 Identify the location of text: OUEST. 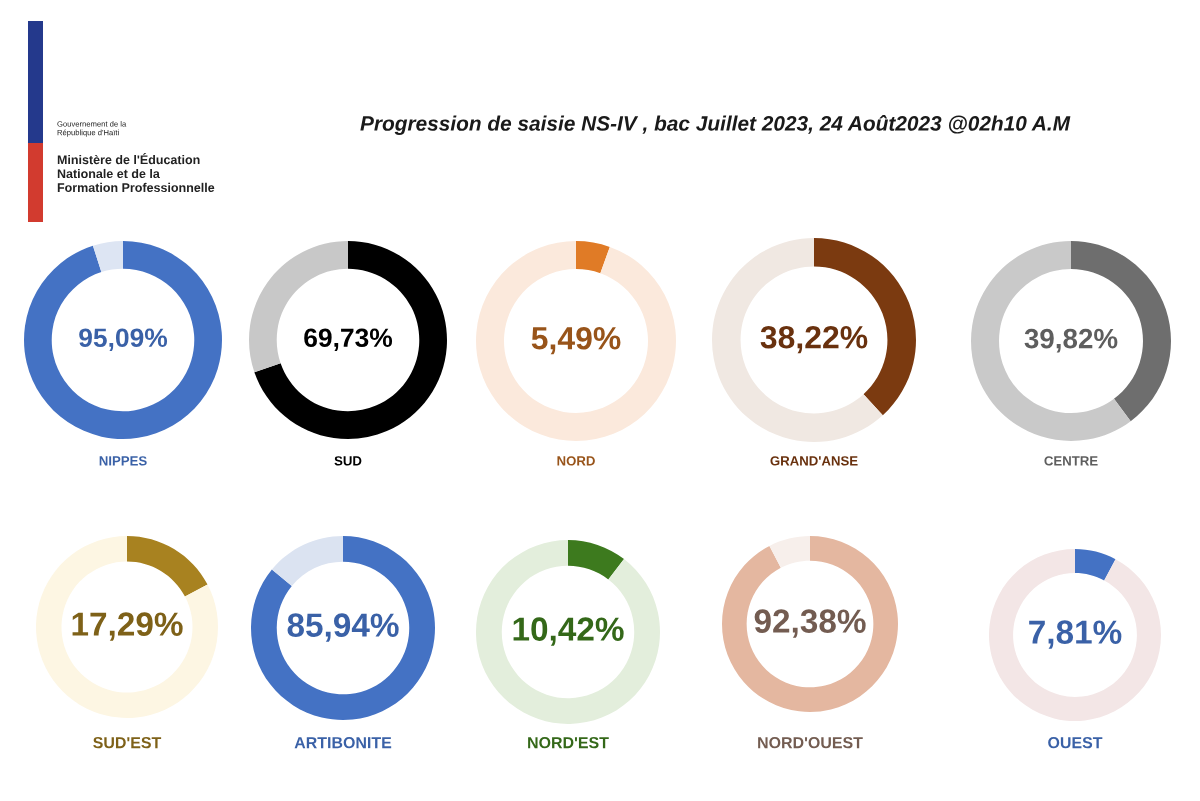
(1075, 742).